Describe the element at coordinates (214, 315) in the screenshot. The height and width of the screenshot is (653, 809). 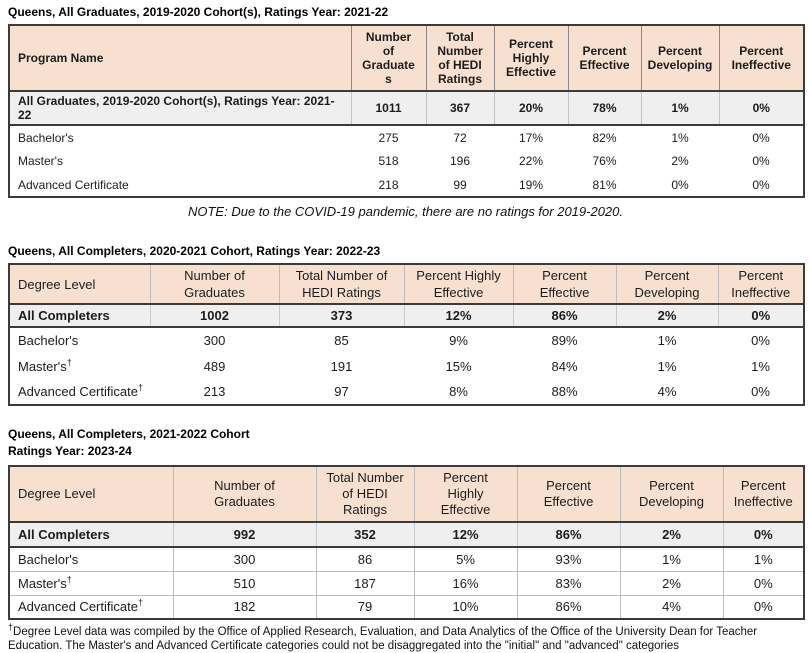
I see `value-cell: 1002` at that location.